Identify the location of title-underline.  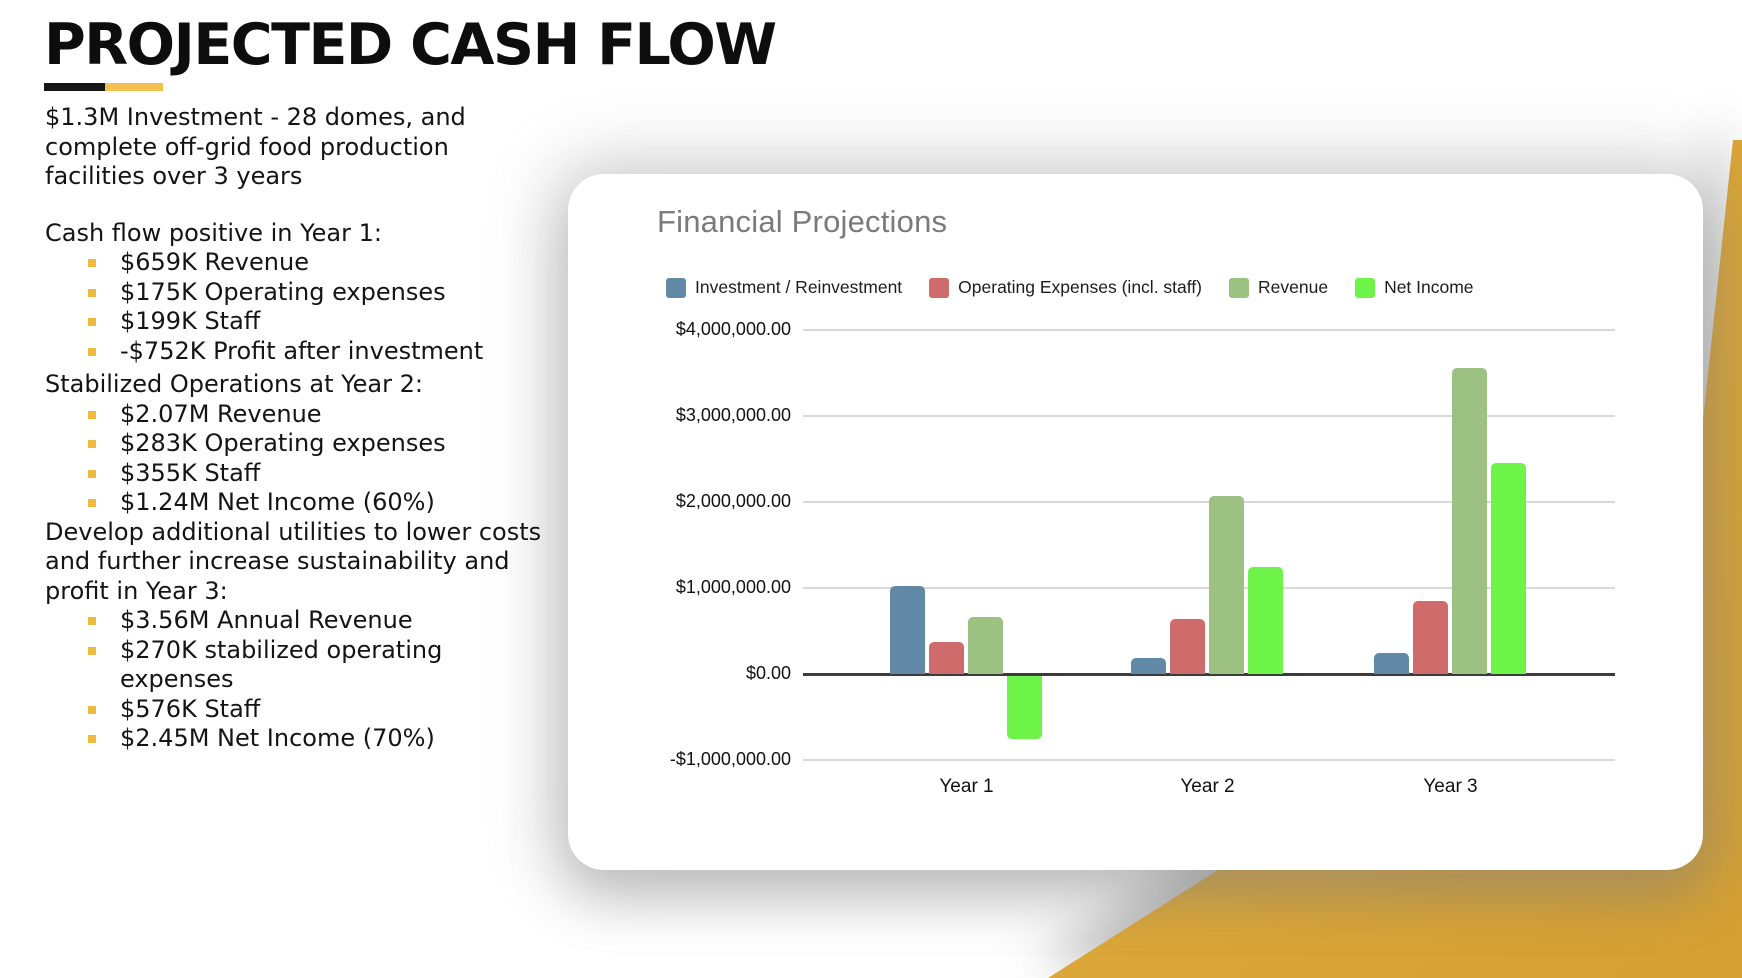
(103, 87).